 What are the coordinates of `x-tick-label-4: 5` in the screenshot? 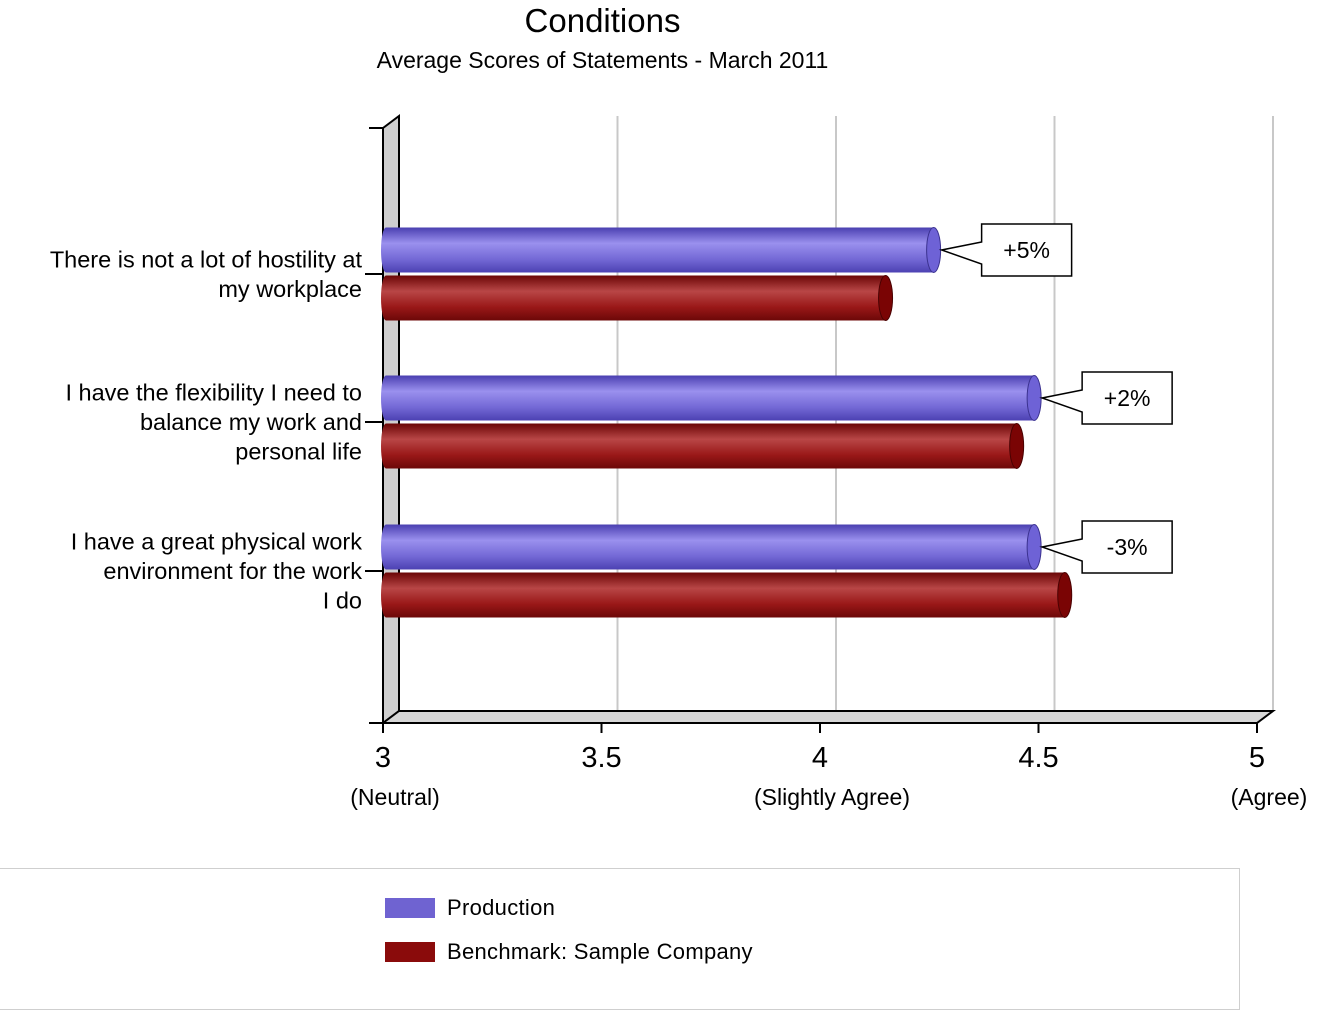 It's located at (1257, 758).